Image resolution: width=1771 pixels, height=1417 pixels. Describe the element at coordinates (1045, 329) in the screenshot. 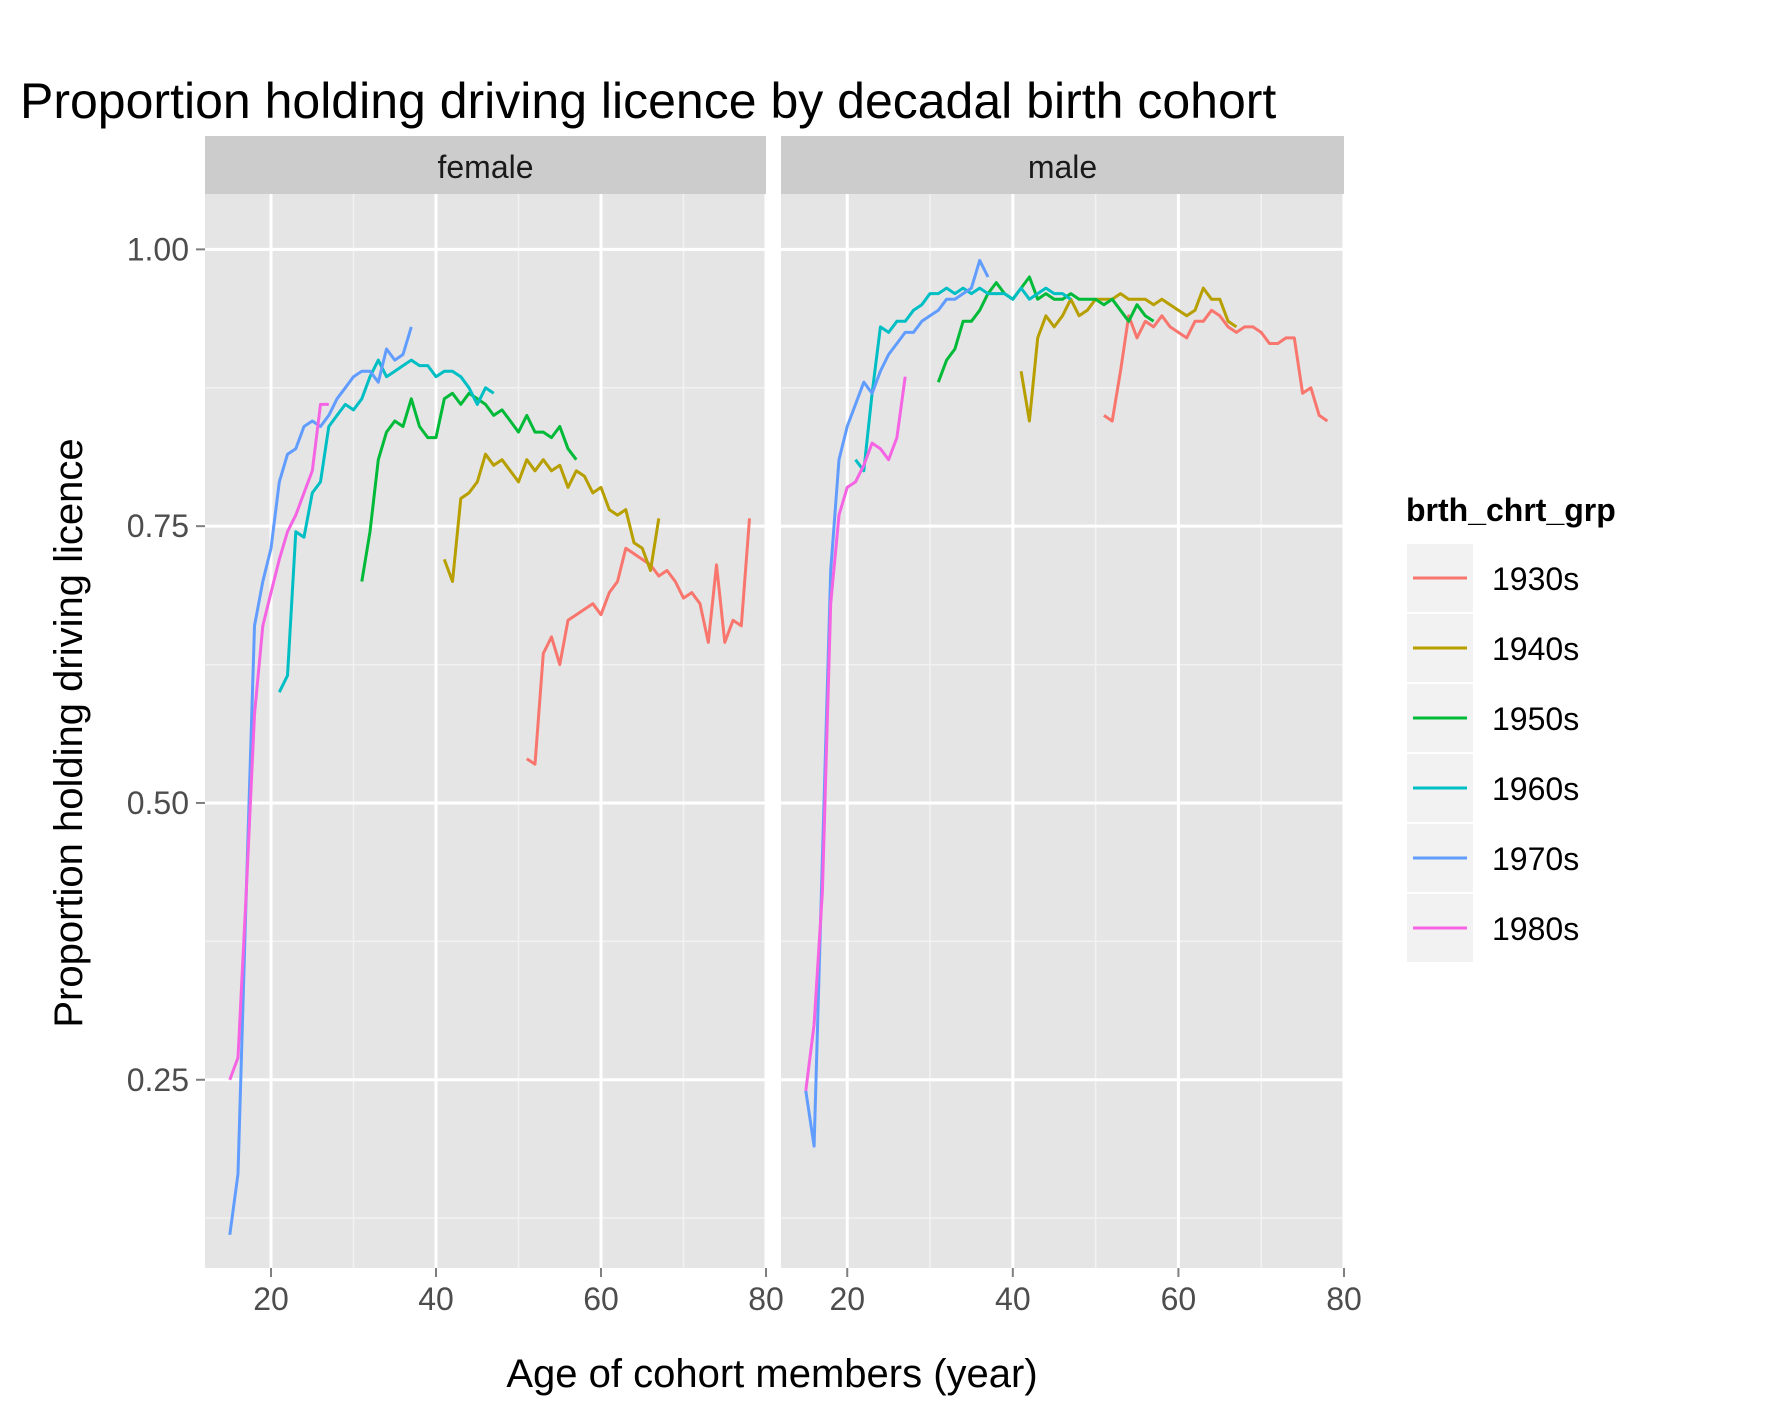

I see `series-line-male-1950s` at that location.